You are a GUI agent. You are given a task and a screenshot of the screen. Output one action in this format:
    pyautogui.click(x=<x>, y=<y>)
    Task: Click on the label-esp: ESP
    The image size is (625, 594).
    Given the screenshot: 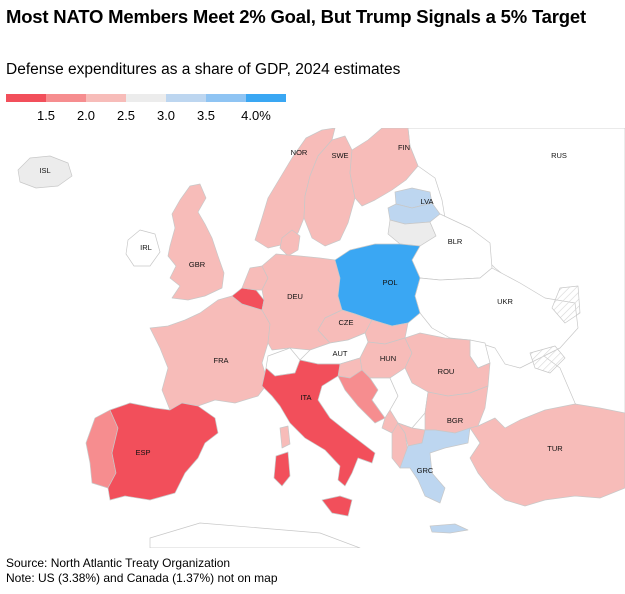 What is the action you would take?
    pyautogui.click(x=142, y=452)
    